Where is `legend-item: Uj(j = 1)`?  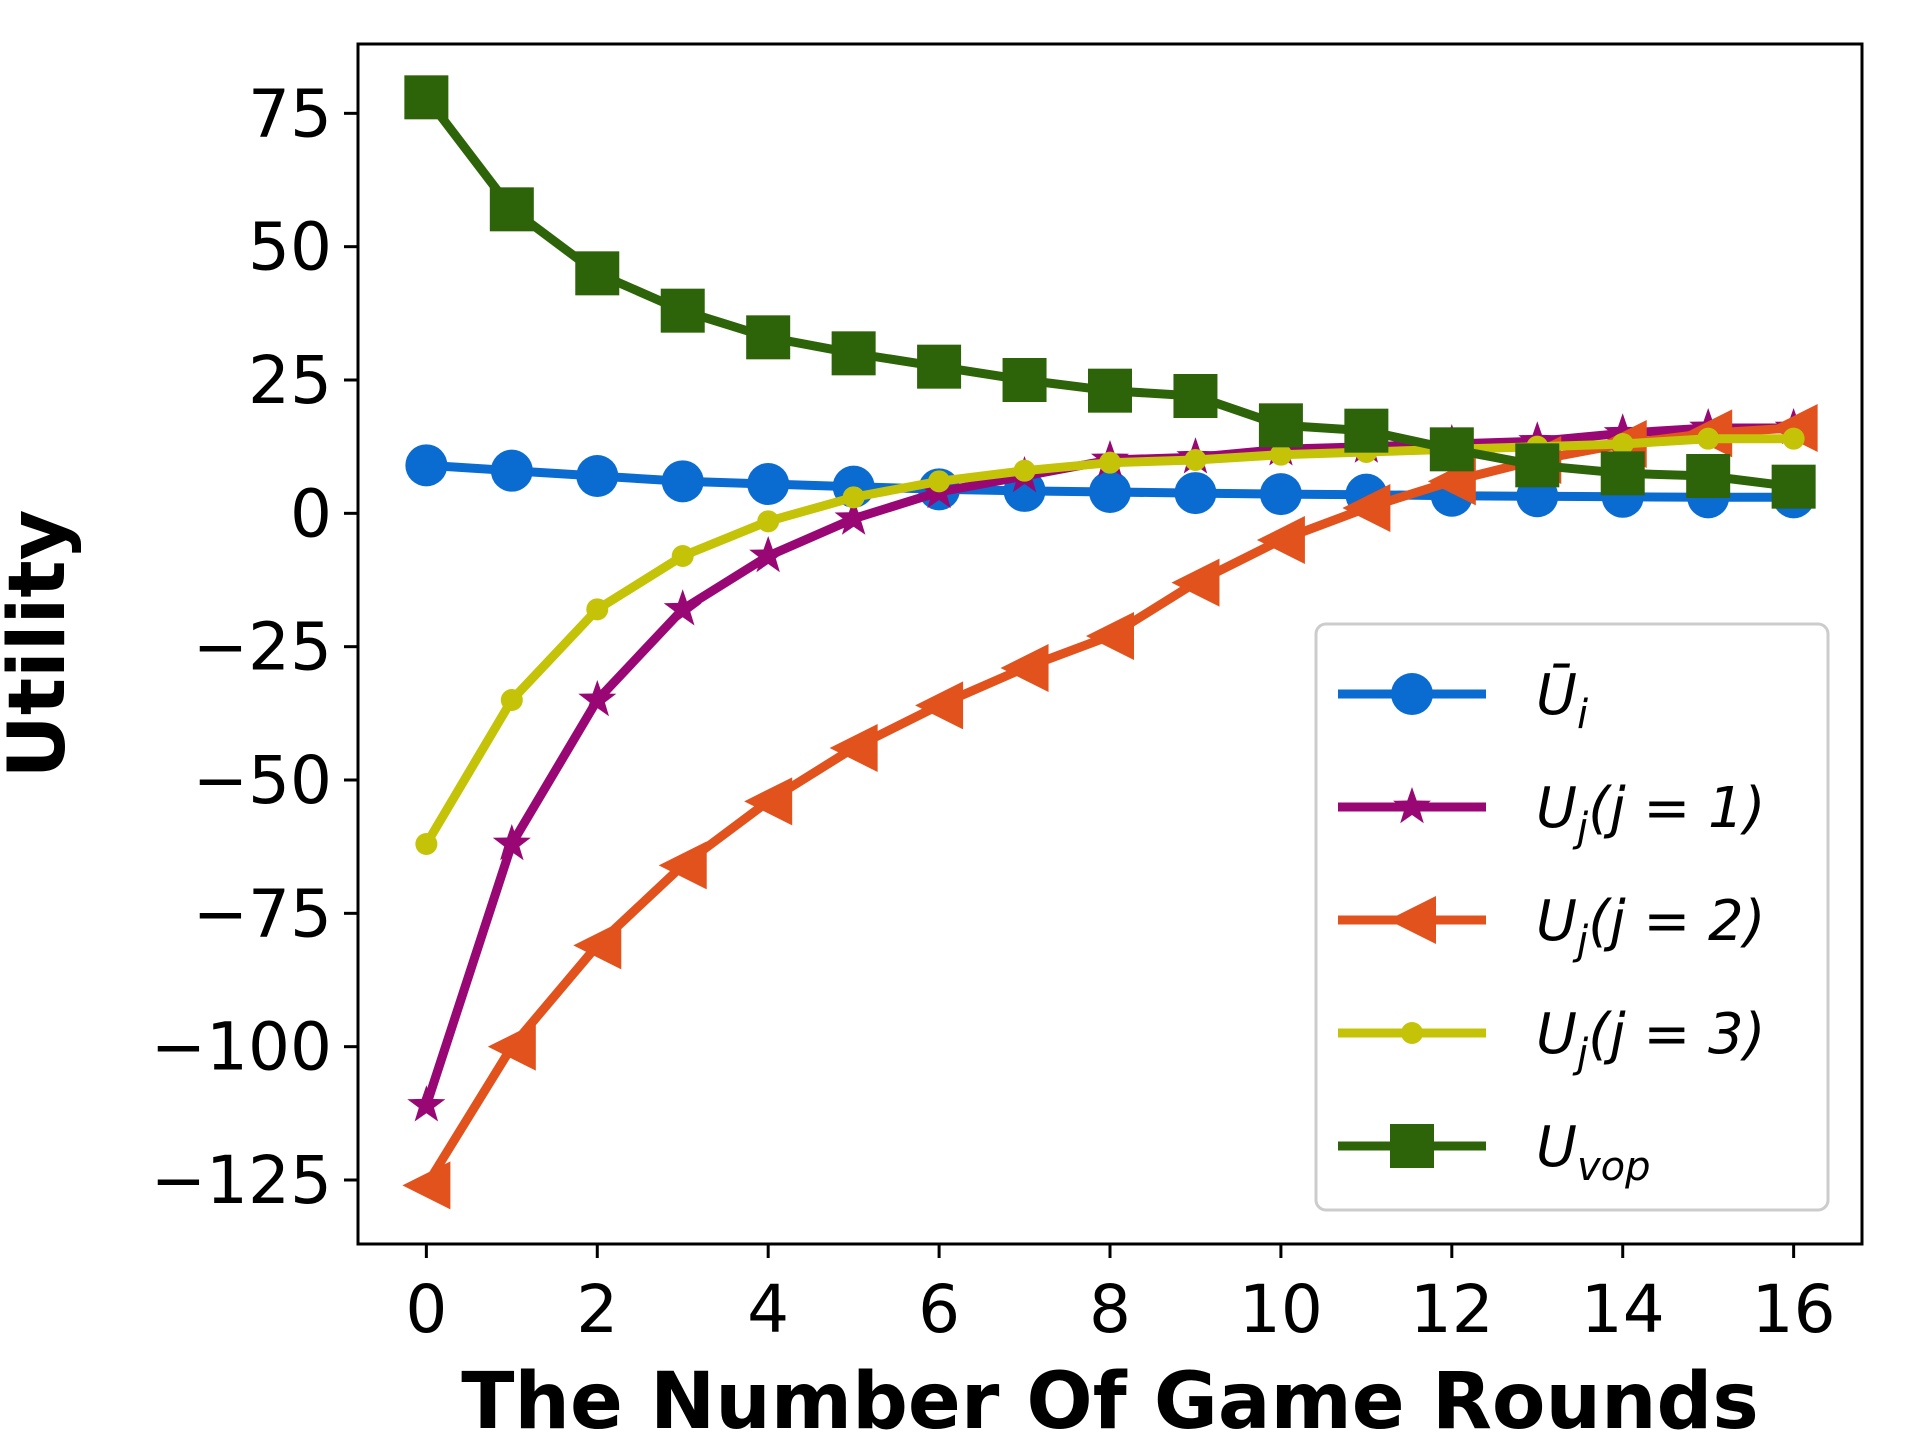 legend-item: Uj(j = 1) is located at coordinates (1552, 813).